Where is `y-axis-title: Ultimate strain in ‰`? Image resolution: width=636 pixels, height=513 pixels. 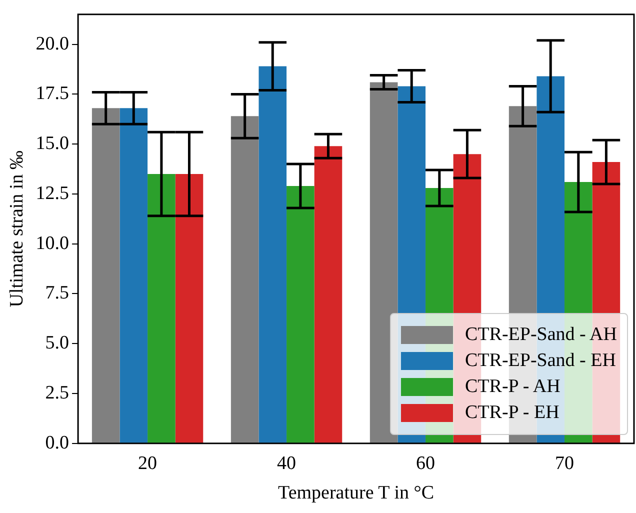 y-axis-title: Ultimate strain in ‰ is located at coordinates (17, 229).